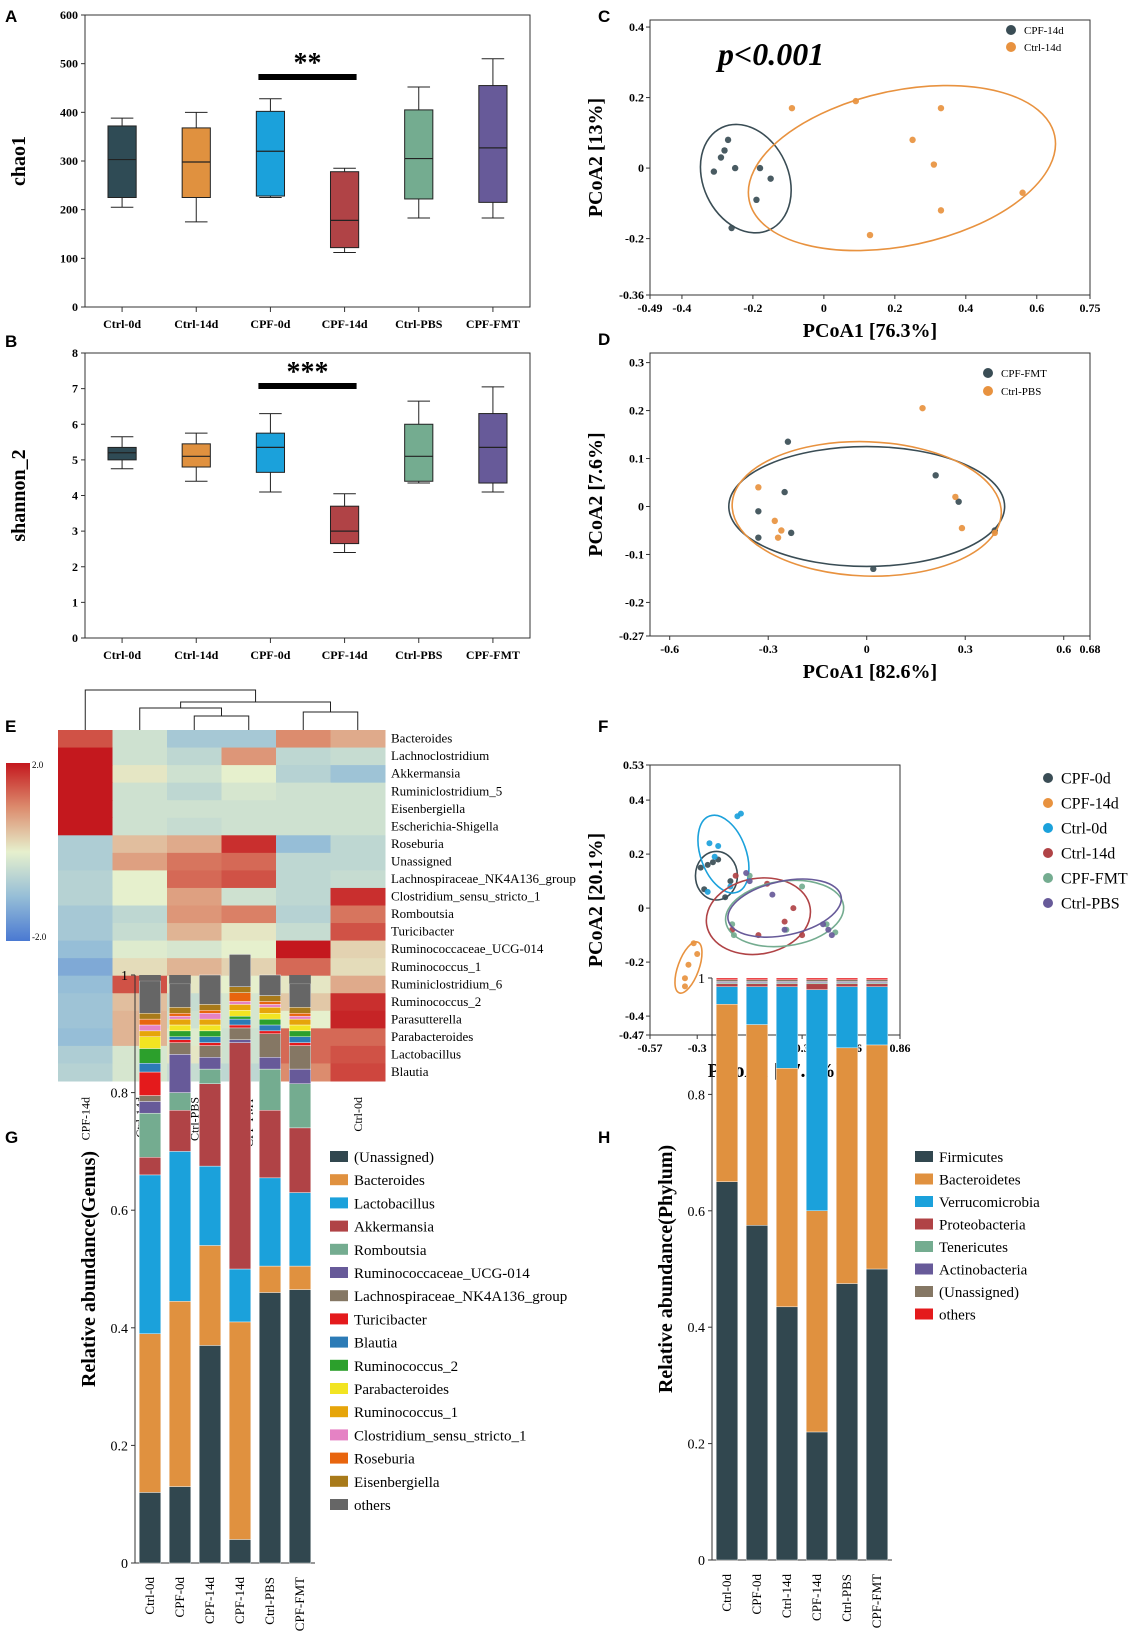 This screenshot has height=1637, width=1139. What do you see at coordinates (149, 1166) in the screenshot?
I see `segment-Akkermansia` at bounding box center [149, 1166].